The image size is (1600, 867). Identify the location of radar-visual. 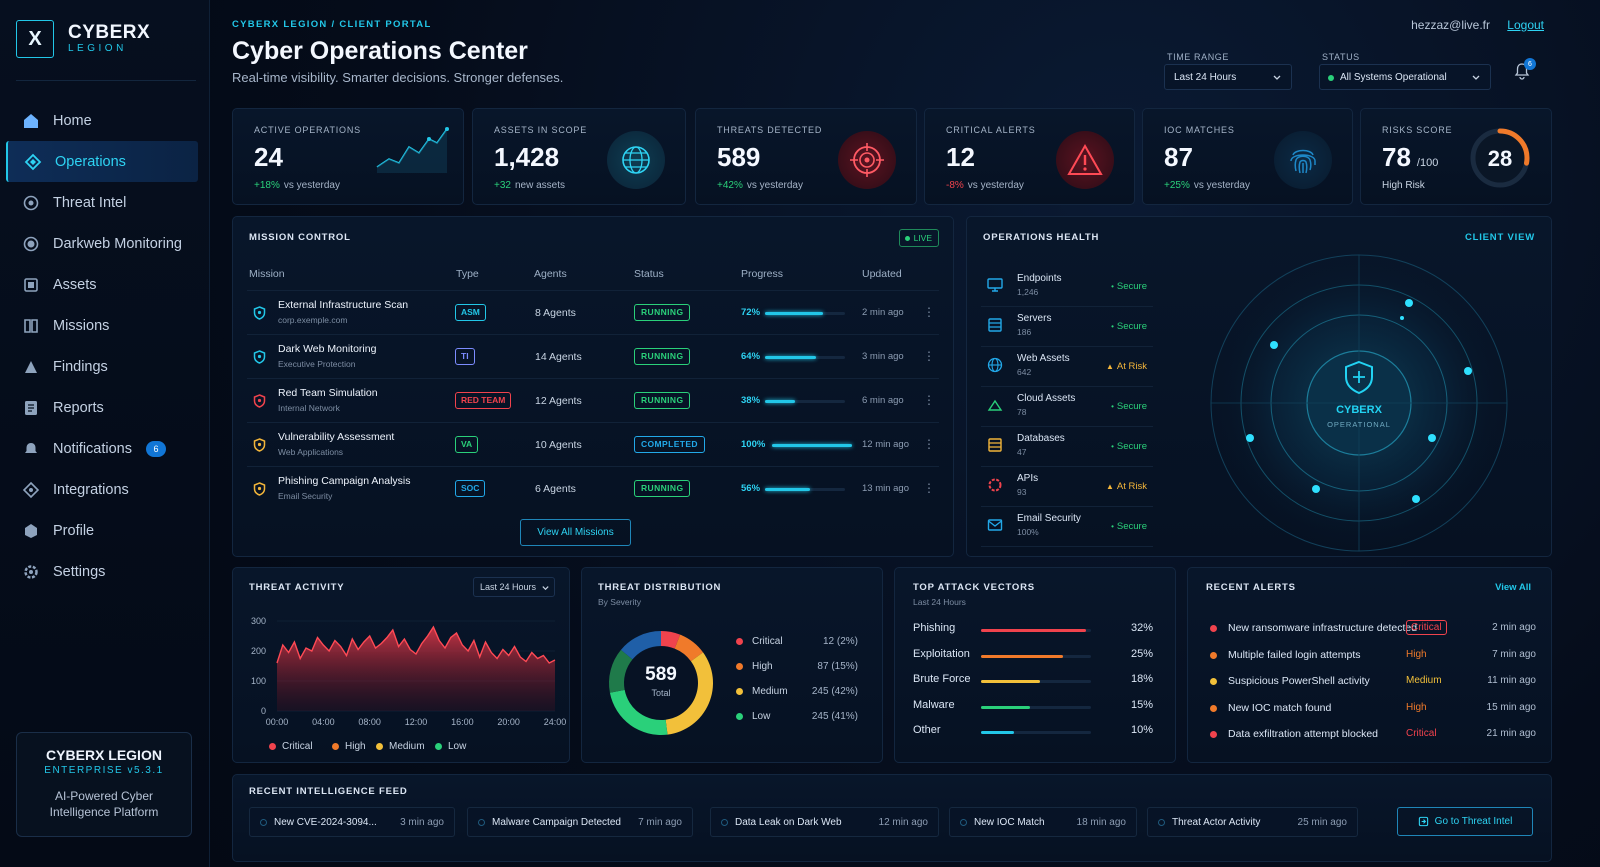
(1359, 403).